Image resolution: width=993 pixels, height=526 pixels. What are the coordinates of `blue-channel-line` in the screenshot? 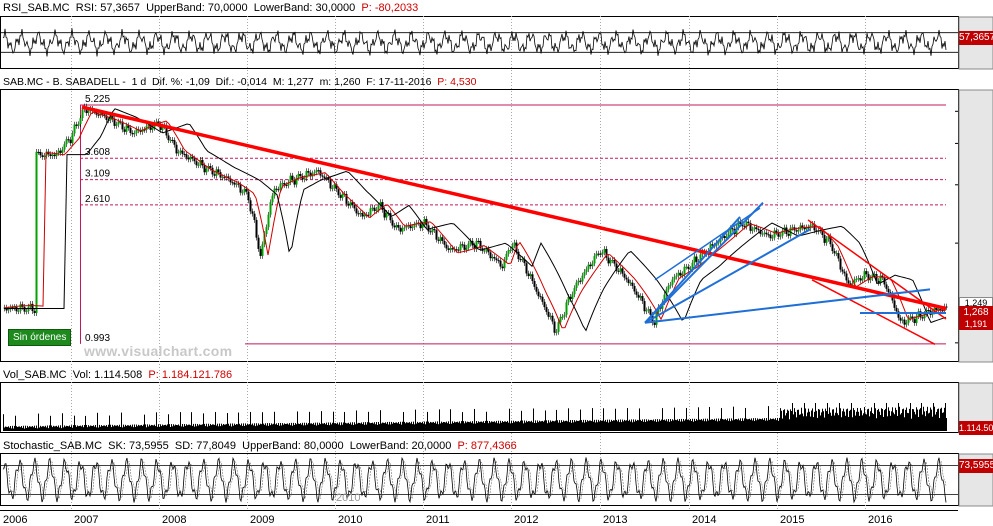 It's located at (707, 244).